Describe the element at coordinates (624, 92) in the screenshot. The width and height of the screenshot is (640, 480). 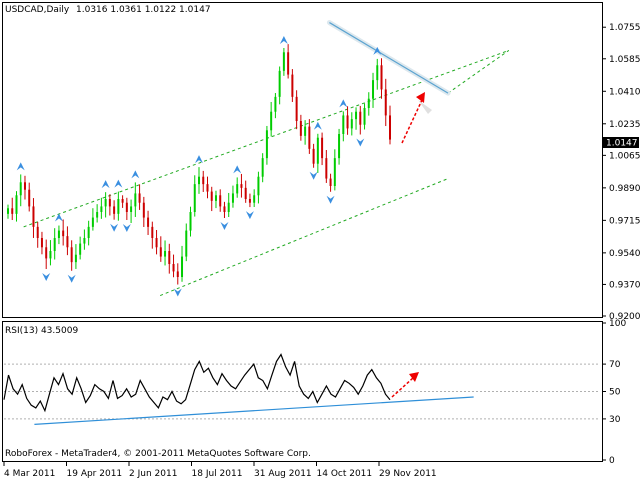
I see `price-tick-label: 1.0410` at that location.